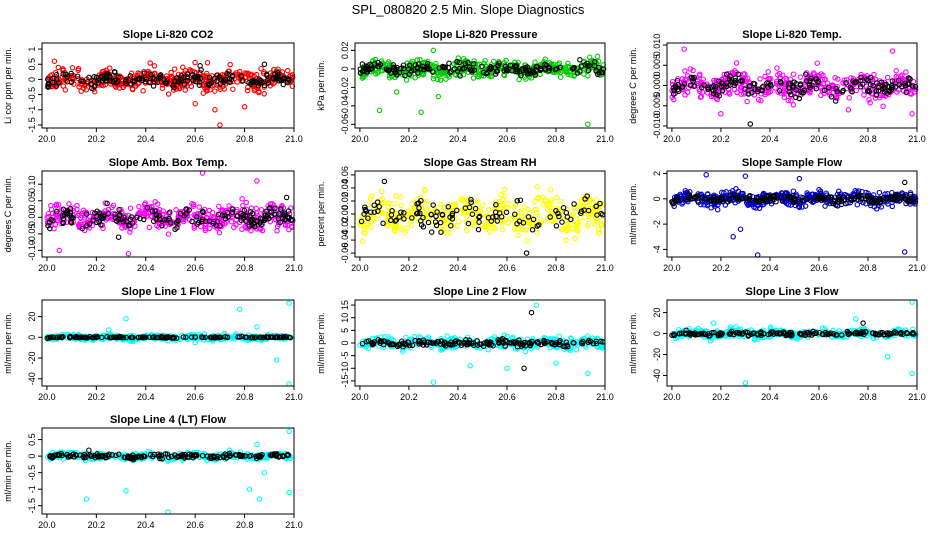 The image size is (936, 540). I want to click on panel-title: Slope Li-820 Pressure, so click(480, 35).